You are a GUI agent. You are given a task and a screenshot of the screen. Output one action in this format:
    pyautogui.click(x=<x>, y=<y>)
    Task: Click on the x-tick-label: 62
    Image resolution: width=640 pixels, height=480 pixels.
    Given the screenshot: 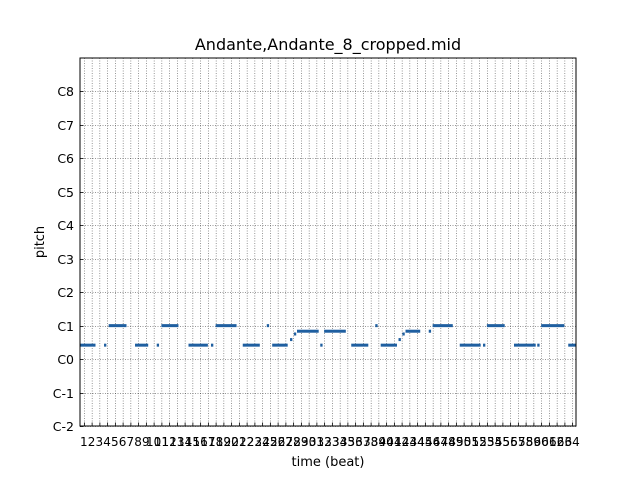 What is the action you would take?
    pyautogui.click(x=556, y=442)
    